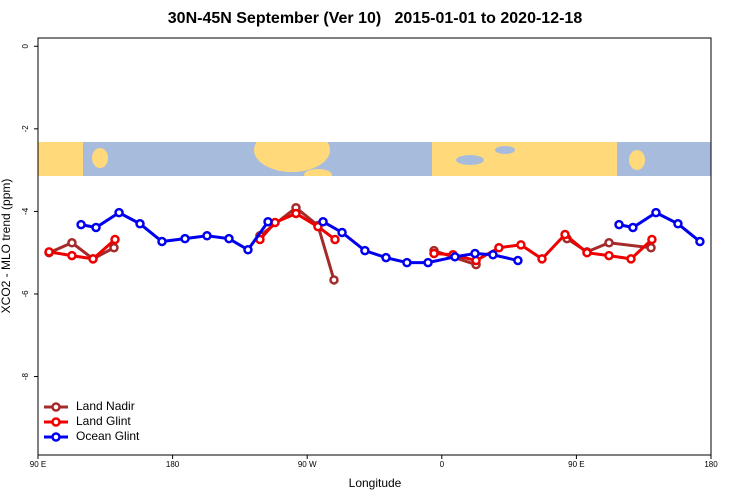 The width and height of the screenshot is (750, 500). What do you see at coordinates (25, 129) in the screenshot?
I see `y-tick-label: -2` at bounding box center [25, 129].